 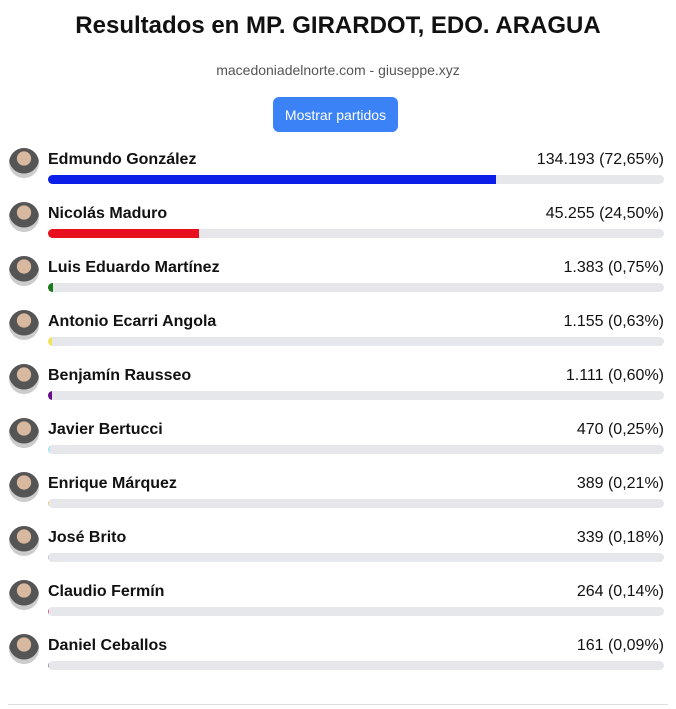 I want to click on candidate-row: Edmundo González 134.193 (72,65%), so click(x=338, y=176).